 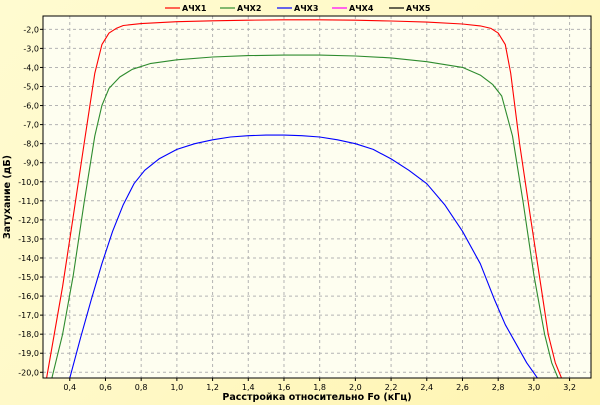 What do you see at coordinates (284, 387) in the screenshot?
I see `x-tick-label: 1,6` at bounding box center [284, 387].